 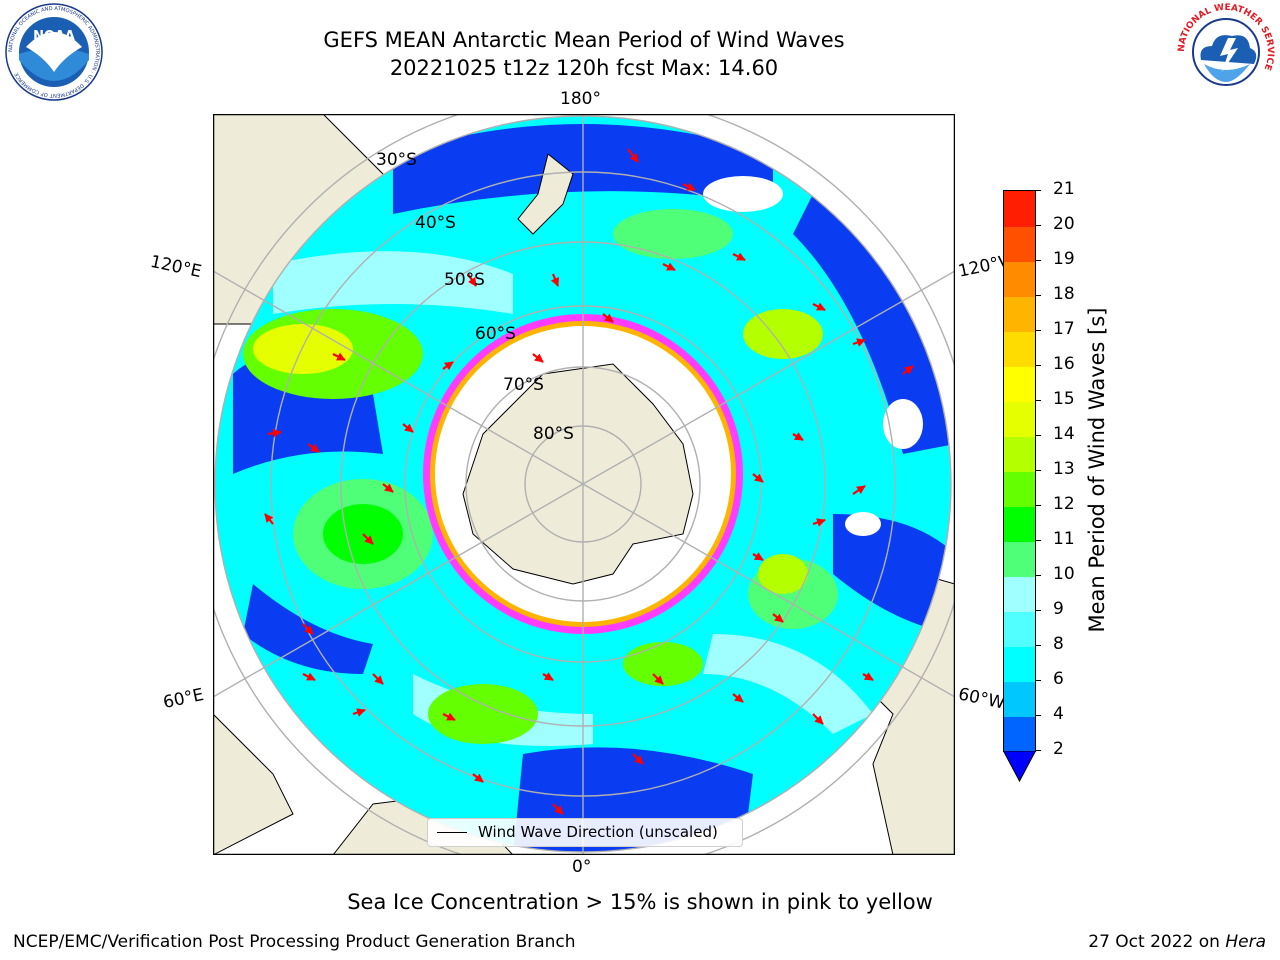 What do you see at coordinates (1064, 539) in the screenshot?
I see `colorbar-tick-label: 11` at bounding box center [1064, 539].